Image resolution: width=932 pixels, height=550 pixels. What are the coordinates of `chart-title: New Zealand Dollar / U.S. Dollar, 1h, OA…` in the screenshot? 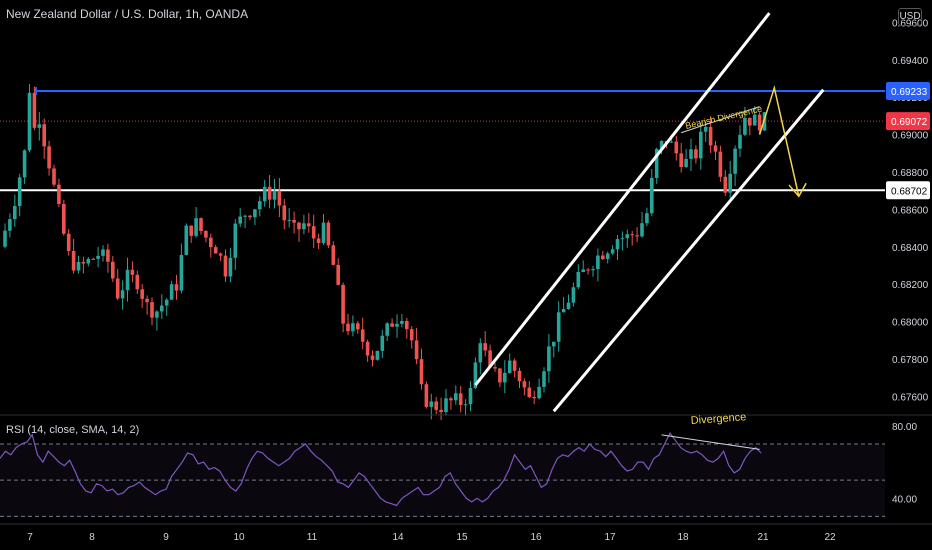 It's located at (127, 14).